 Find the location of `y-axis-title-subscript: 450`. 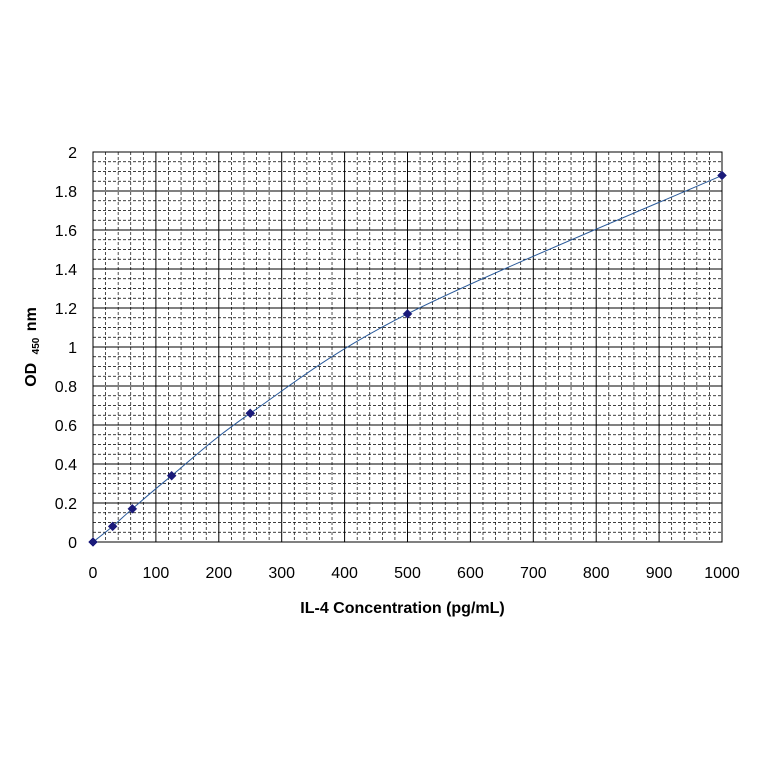

y-axis-title-subscript: 450 is located at coordinates (36, 345).